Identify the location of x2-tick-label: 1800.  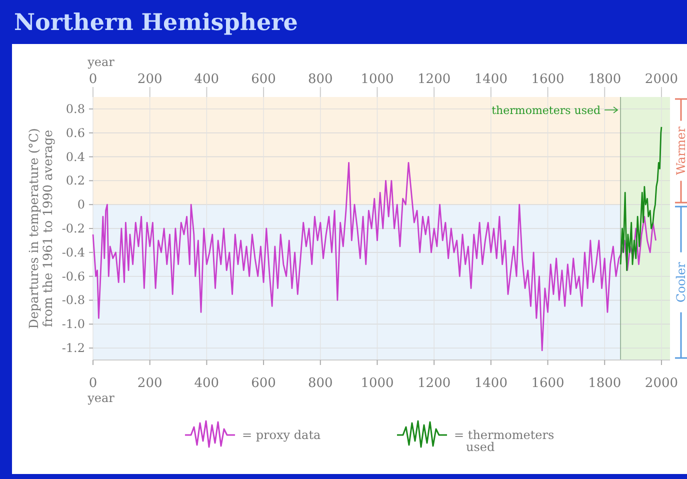
(605, 383).